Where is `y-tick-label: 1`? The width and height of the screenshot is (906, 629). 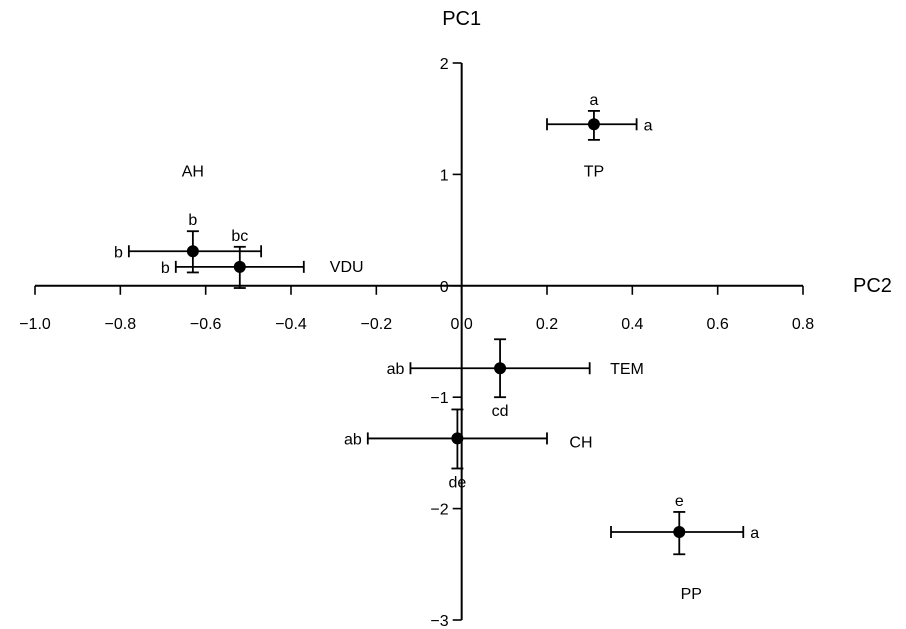 y-tick-label: 1 is located at coordinates (444, 175).